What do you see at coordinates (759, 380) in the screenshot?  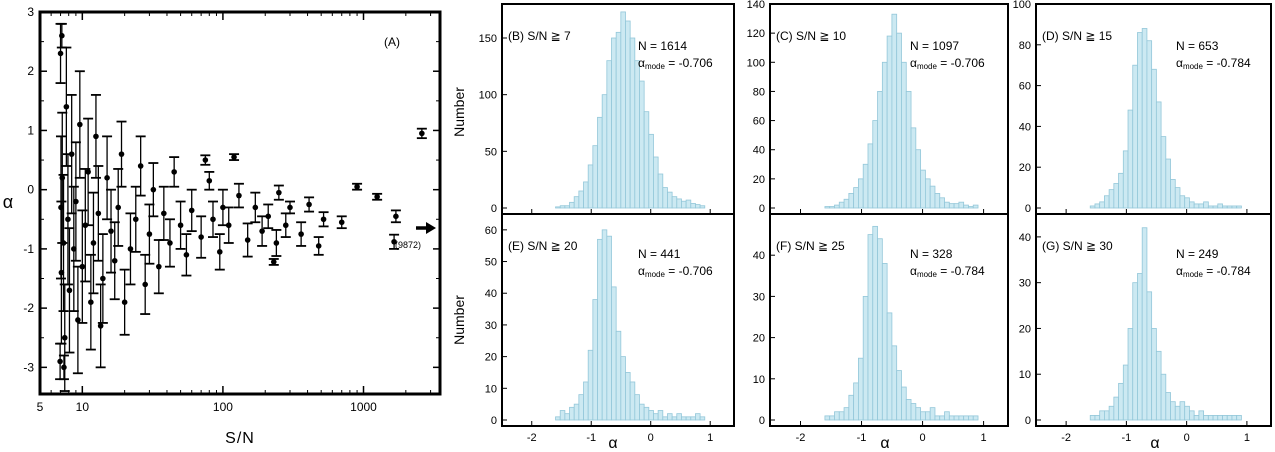 I see `panel-f-y-tick-label: 10` at bounding box center [759, 380].